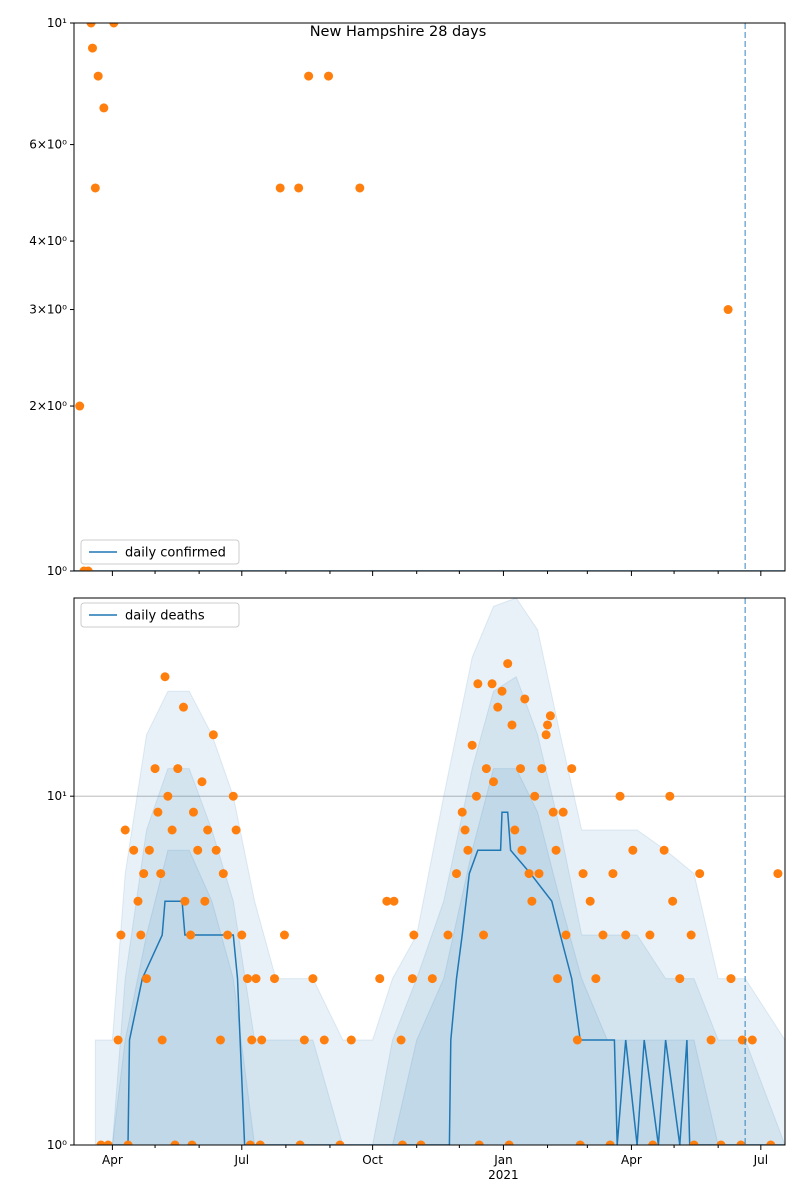 Image resolution: width=800 pixels, height=1204 pixels. What do you see at coordinates (48, 310) in the screenshot?
I see `y-tick-label: 3×10⁰` at bounding box center [48, 310].